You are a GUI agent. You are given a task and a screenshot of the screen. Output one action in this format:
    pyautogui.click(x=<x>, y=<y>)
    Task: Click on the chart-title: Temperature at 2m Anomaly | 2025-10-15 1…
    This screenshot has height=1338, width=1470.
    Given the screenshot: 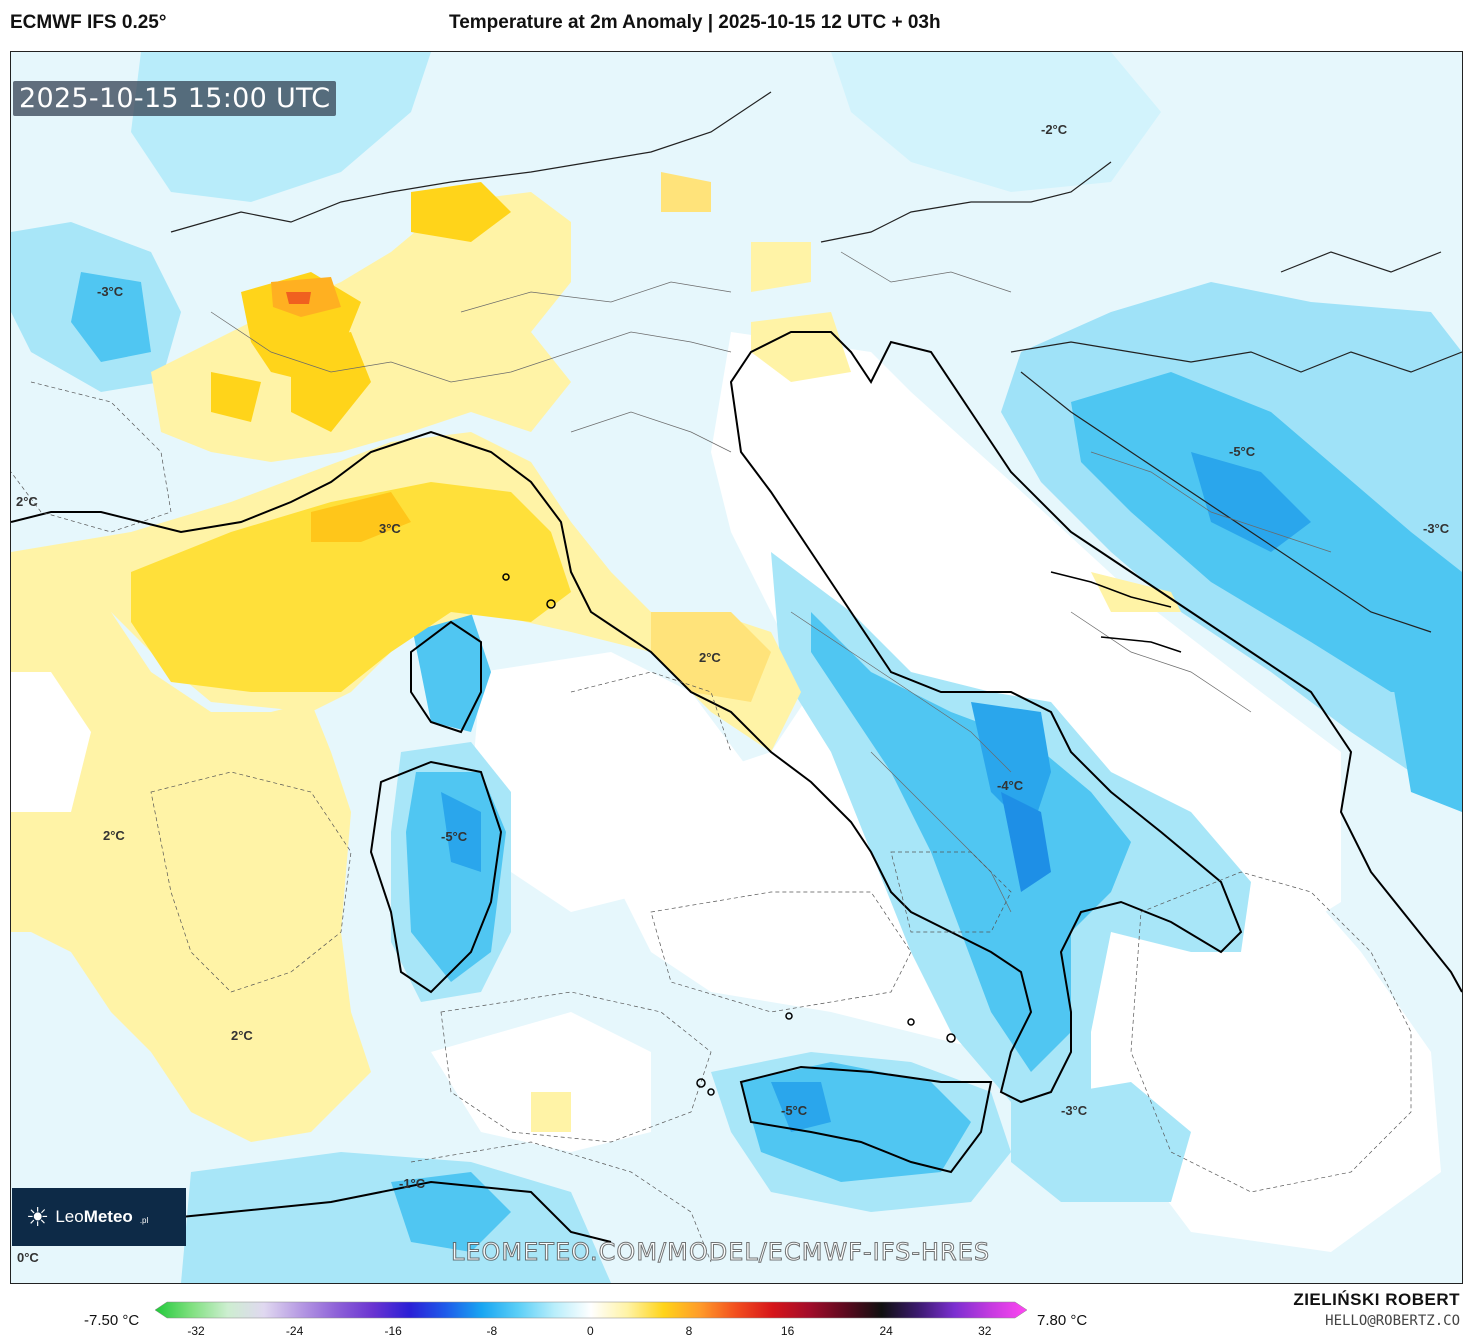 What is the action you would take?
    pyautogui.click(x=695, y=22)
    